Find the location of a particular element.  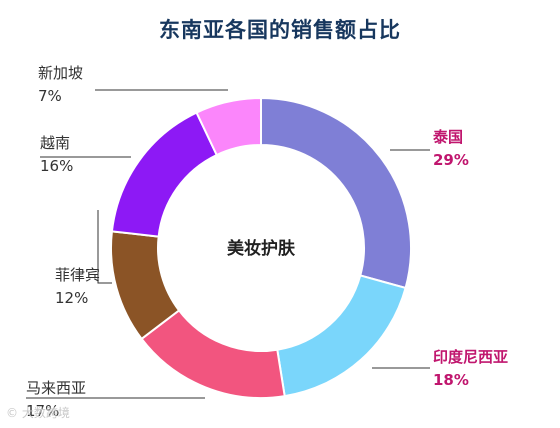

slice-name-label-6: 新加坡 is located at coordinates (60, 73).